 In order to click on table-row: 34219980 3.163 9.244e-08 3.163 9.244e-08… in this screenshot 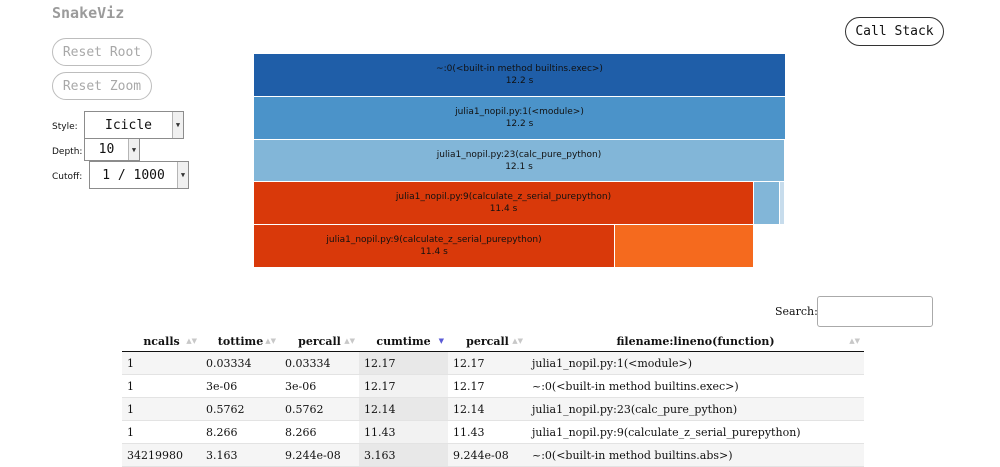, I will do `click(493, 455)`.